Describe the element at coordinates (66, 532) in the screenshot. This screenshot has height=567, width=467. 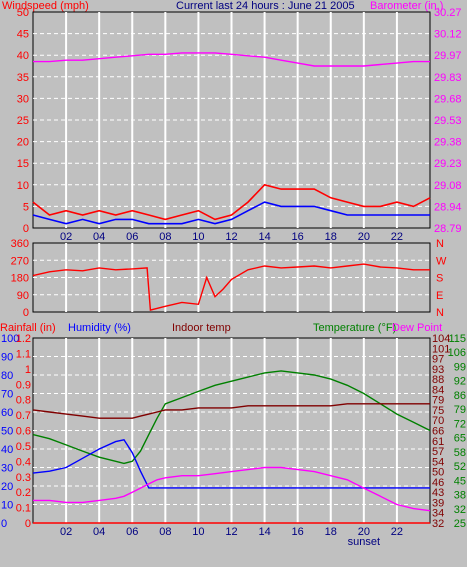
I see `temperature-panel-x-tick-label: 02` at that location.